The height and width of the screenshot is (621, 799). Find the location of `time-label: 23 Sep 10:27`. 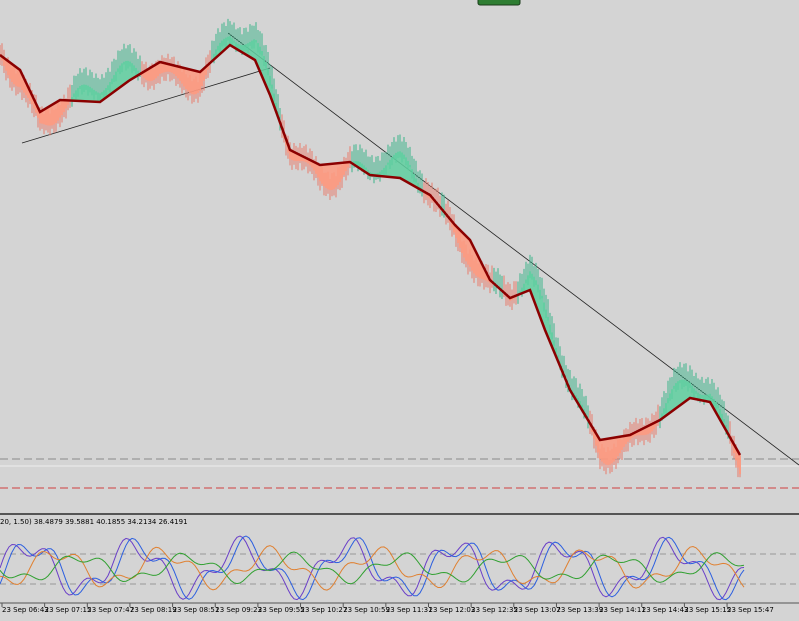

time-label: 23 Sep 10:27 is located at coordinates (324, 610).